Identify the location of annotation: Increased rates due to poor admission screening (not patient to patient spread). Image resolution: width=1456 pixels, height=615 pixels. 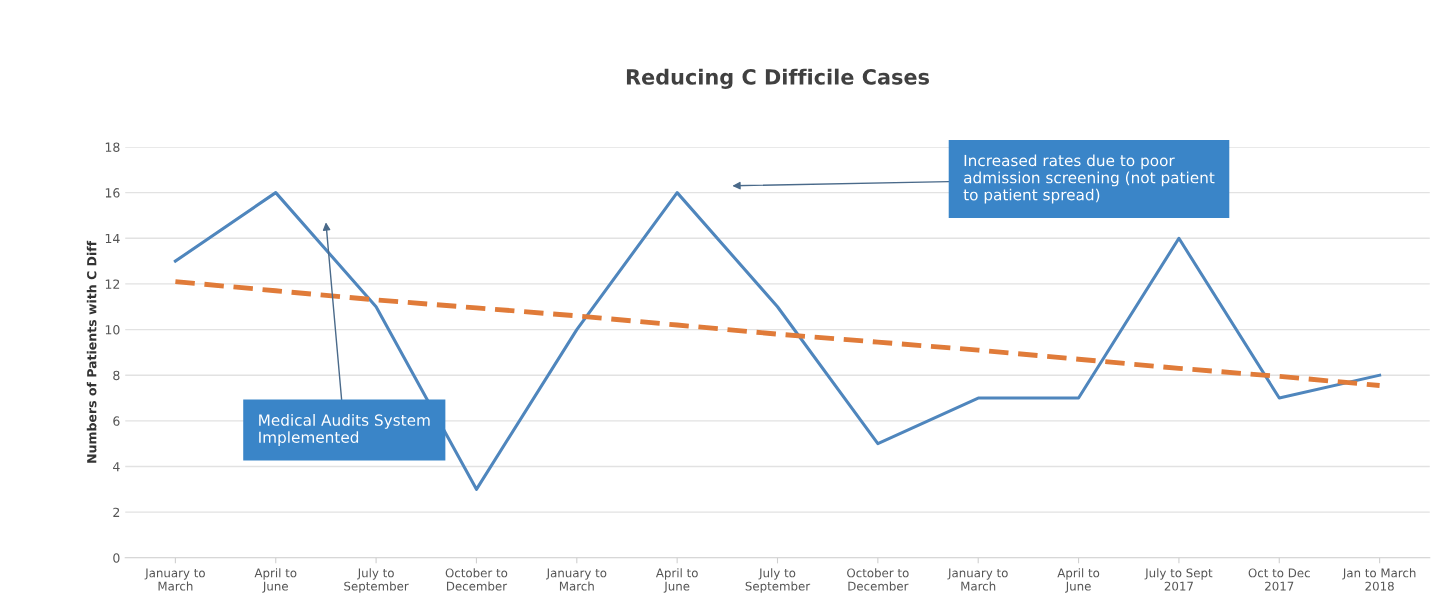
(1089, 179).